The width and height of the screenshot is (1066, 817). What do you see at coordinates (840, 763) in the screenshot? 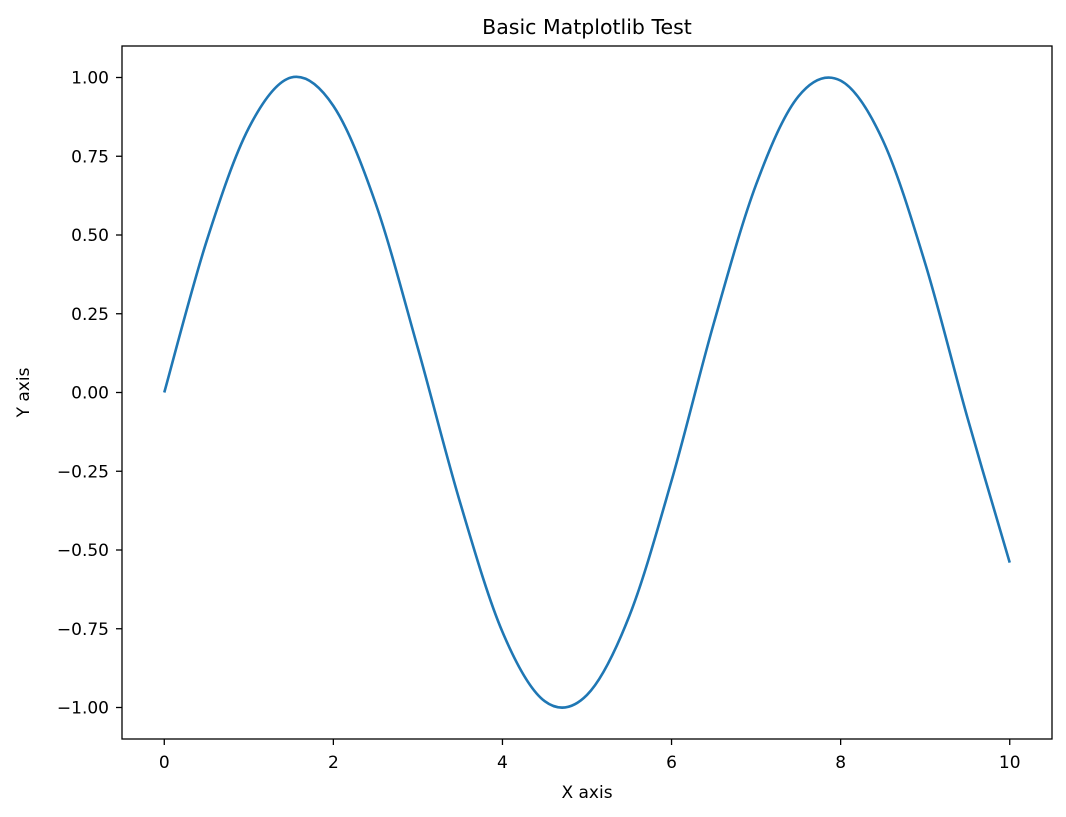
I see `x-tick-label: 8` at bounding box center [840, 763].